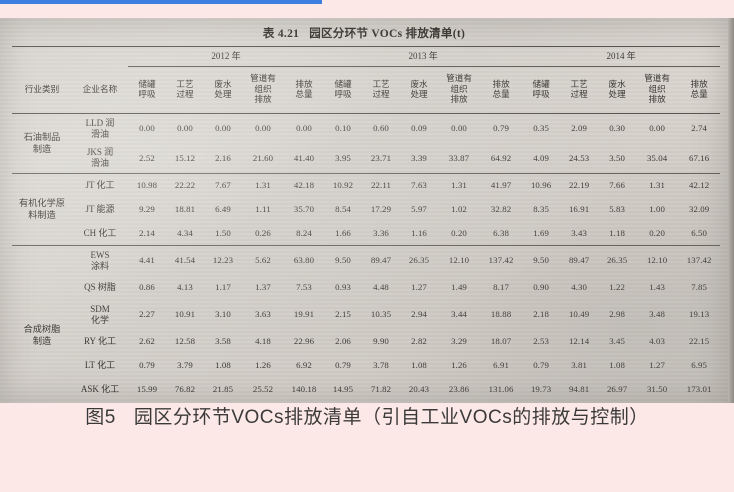  Describe the element at coordinates (381, 185) in the screenshot. I see `emission-value-cell: 22.11` at that location.